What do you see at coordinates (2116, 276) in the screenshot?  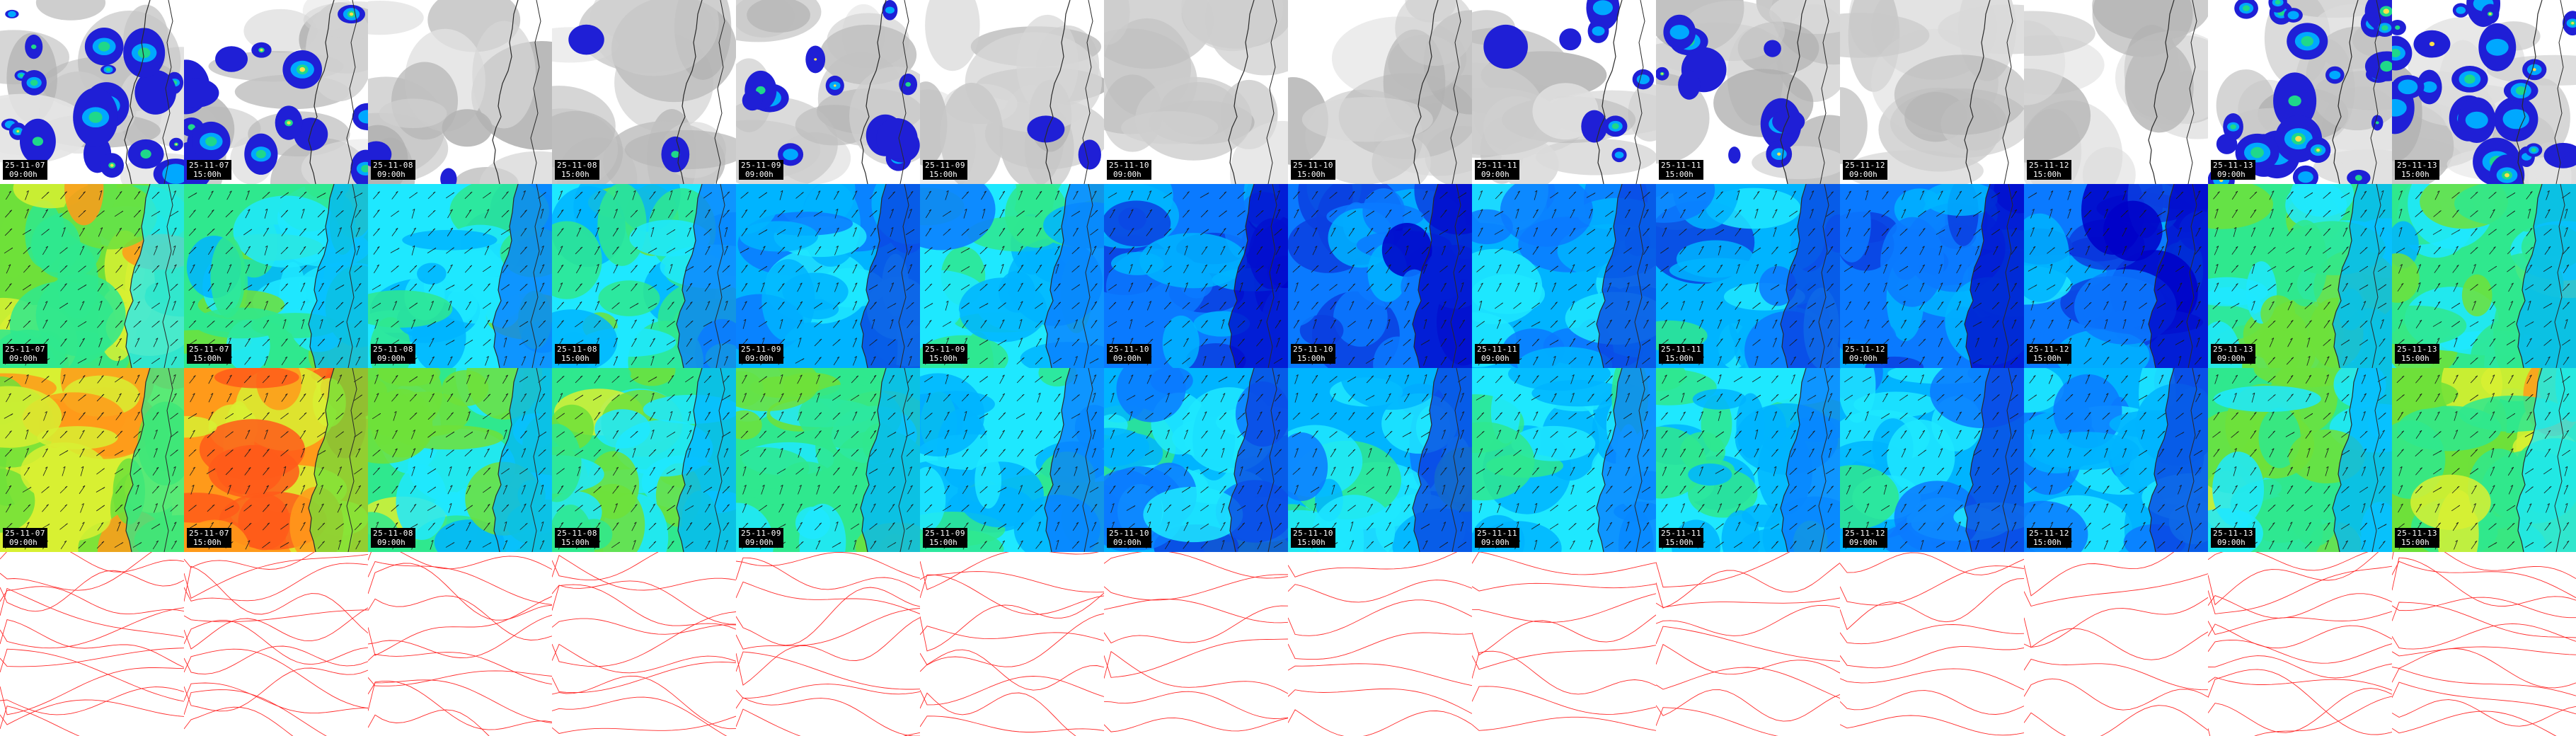 I see `map-tile-wind-10m-11: 25-11-12 15:00h` at bounding box center [2116, 276].